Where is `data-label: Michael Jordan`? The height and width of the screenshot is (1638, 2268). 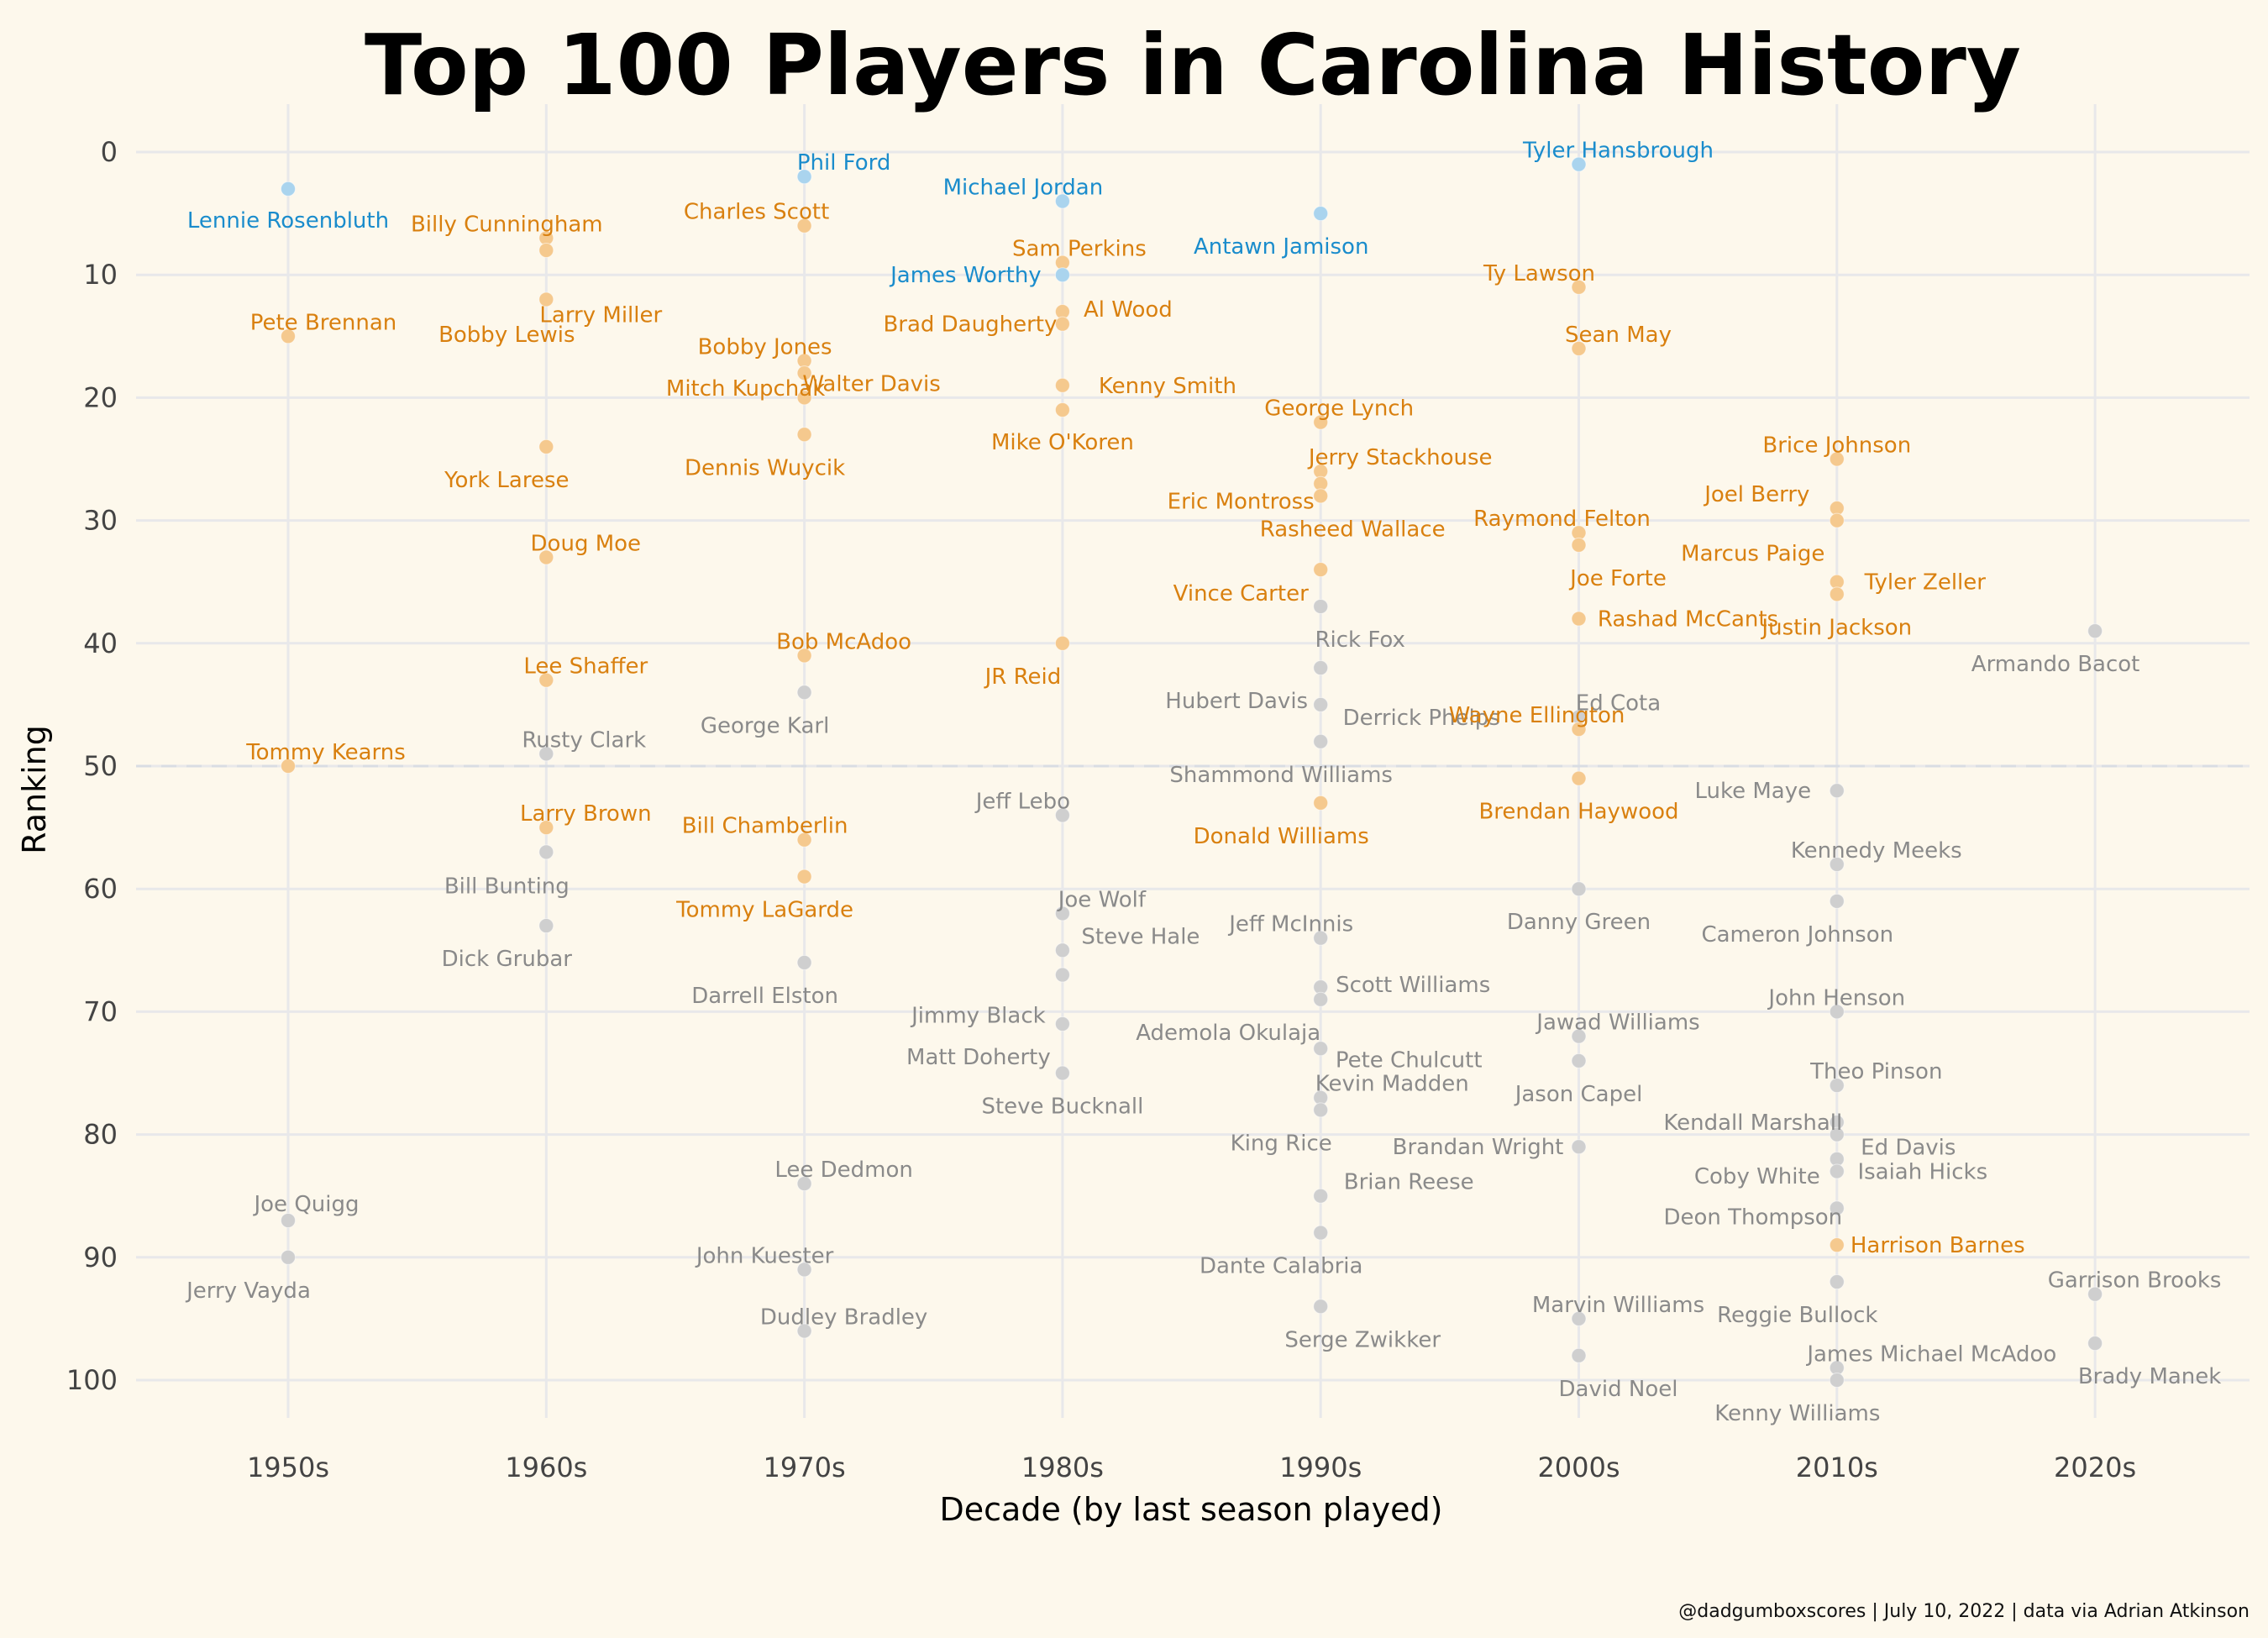 data-label: Michael Jordan is located at coordinates (1023, 187).